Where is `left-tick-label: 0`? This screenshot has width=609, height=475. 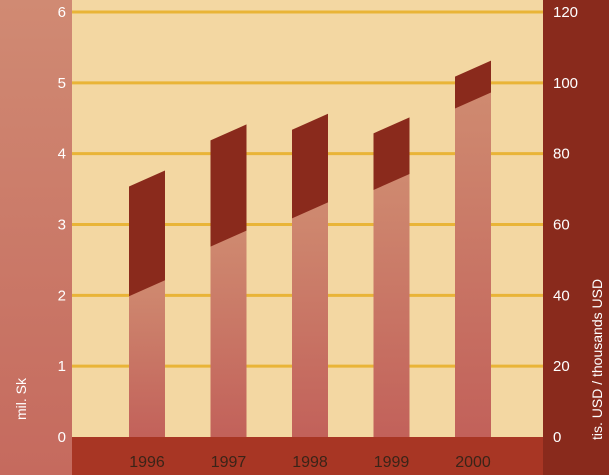
left-tick-label: 0 is located at coordinates (62, 437).